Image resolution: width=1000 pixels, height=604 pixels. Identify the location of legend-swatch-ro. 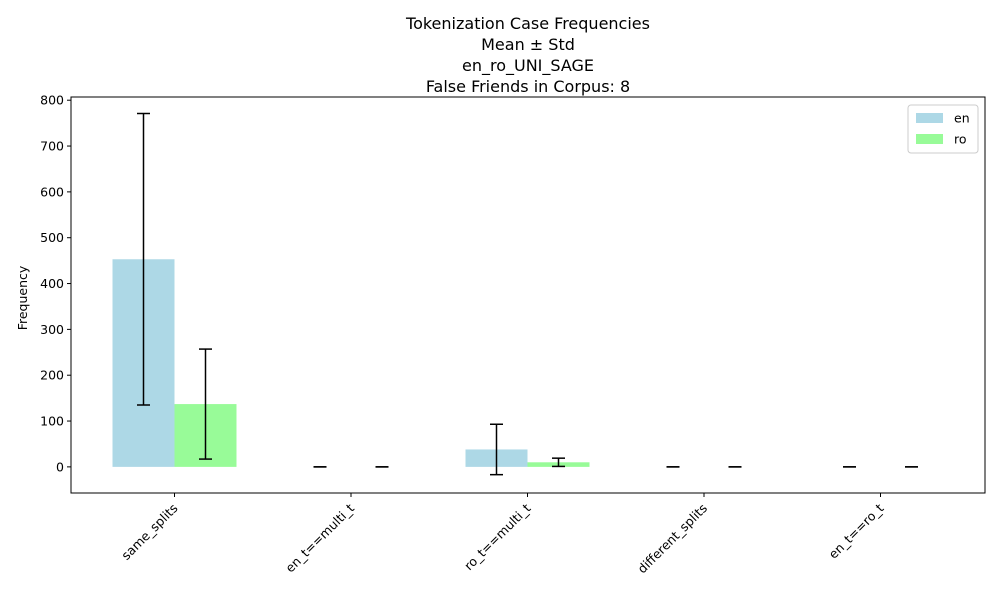
(929, 139).